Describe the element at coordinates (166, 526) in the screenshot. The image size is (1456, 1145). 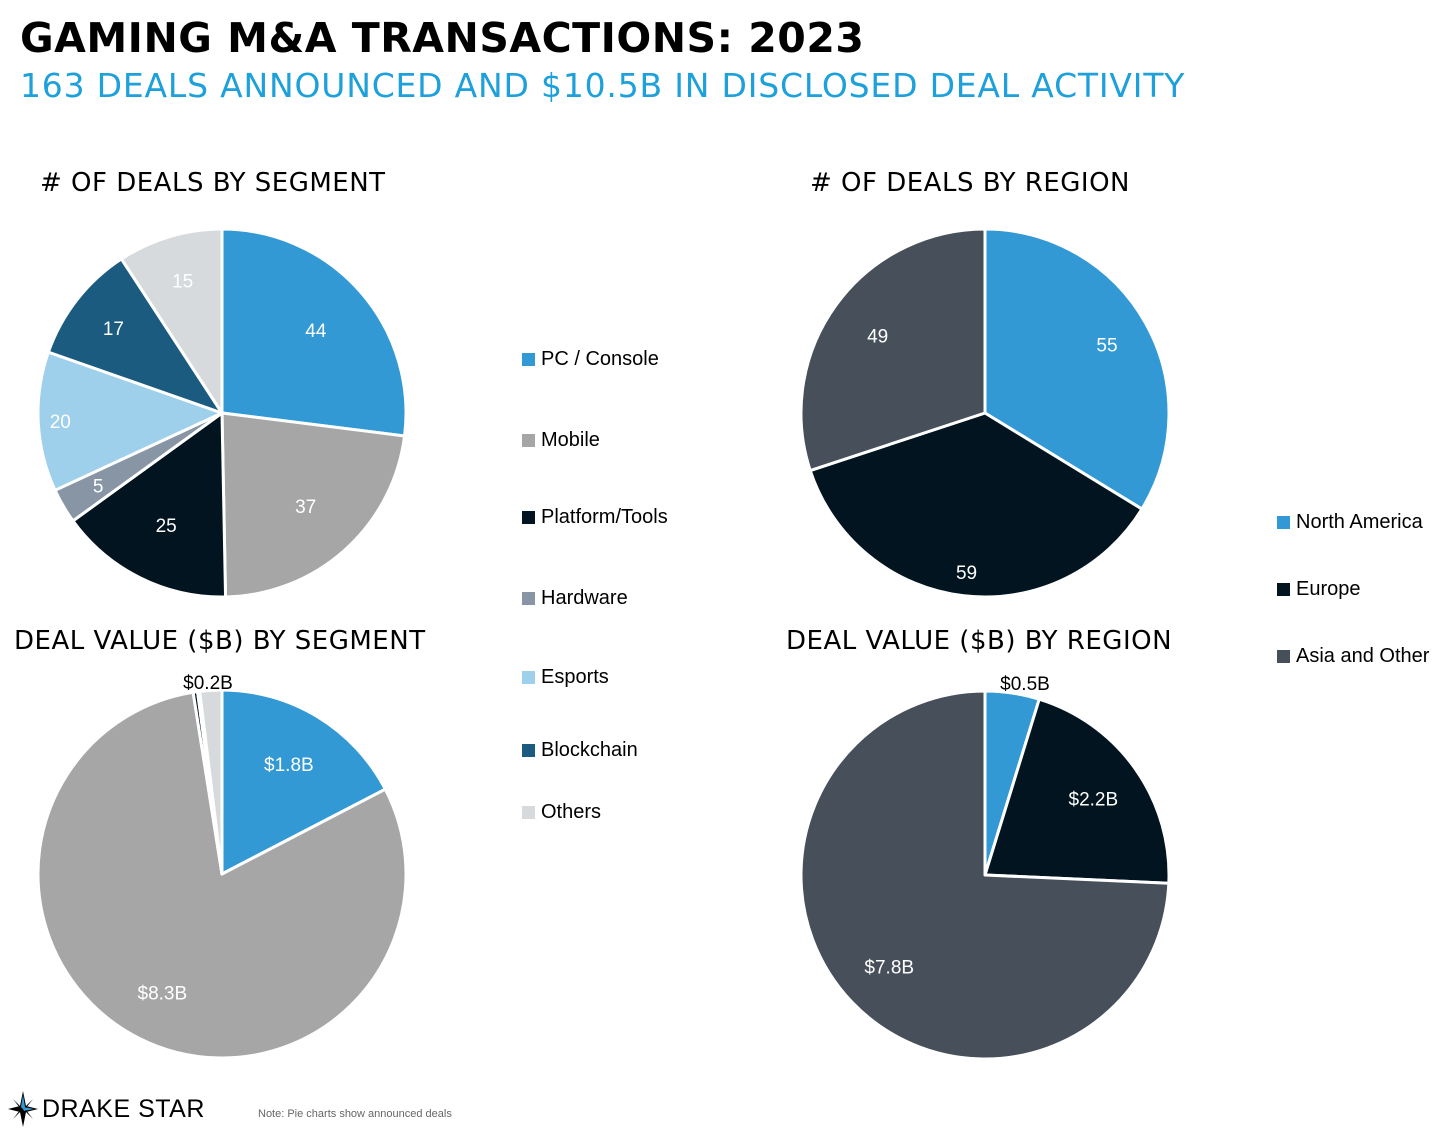
I see `pie-label-platform-tools: 25` at that location.